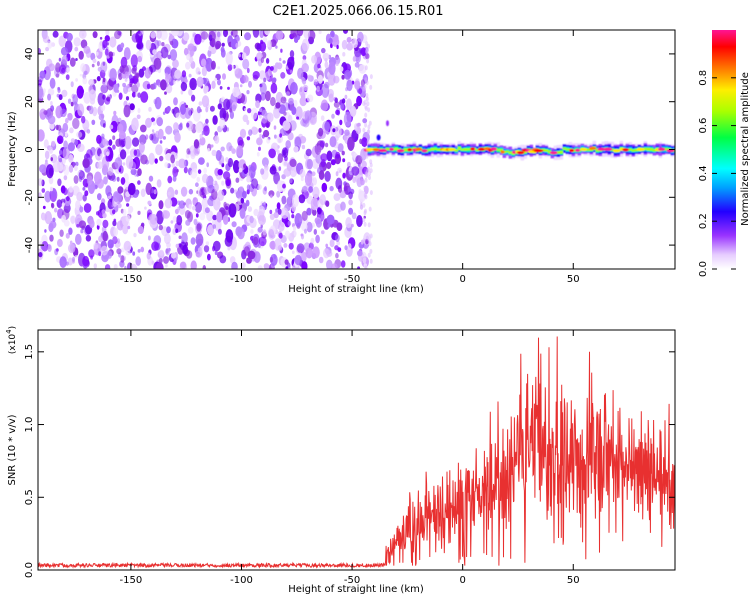 The image size is (750, 604). I want to click on spectrogram-x-label: Height of straight line (km), so click(356, 289).